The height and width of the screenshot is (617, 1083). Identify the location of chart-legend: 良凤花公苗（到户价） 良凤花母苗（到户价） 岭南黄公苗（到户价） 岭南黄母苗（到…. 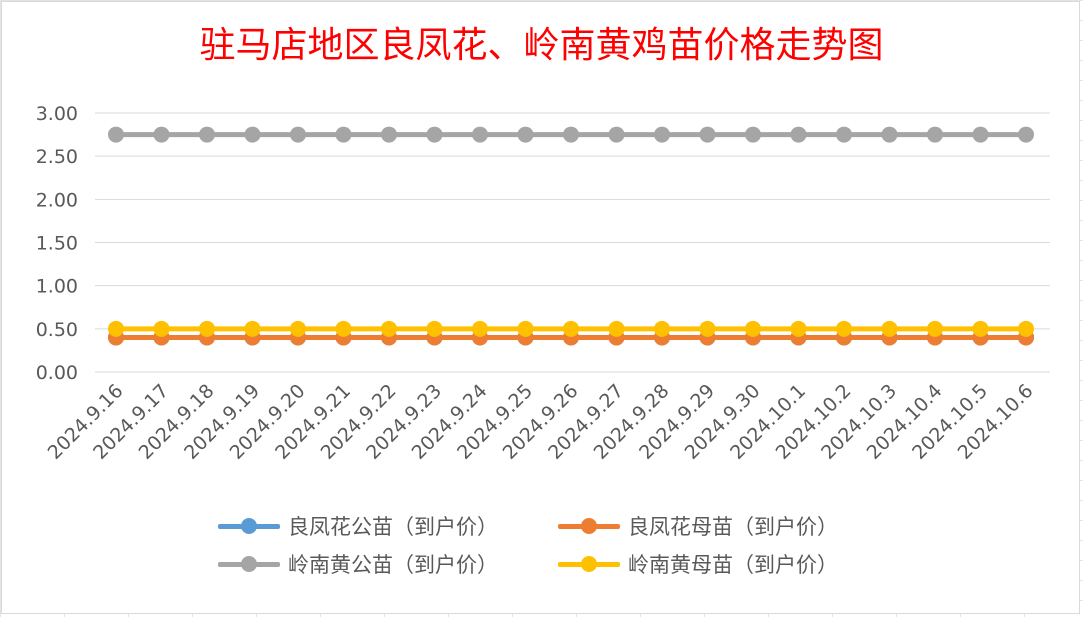
(568, 545).